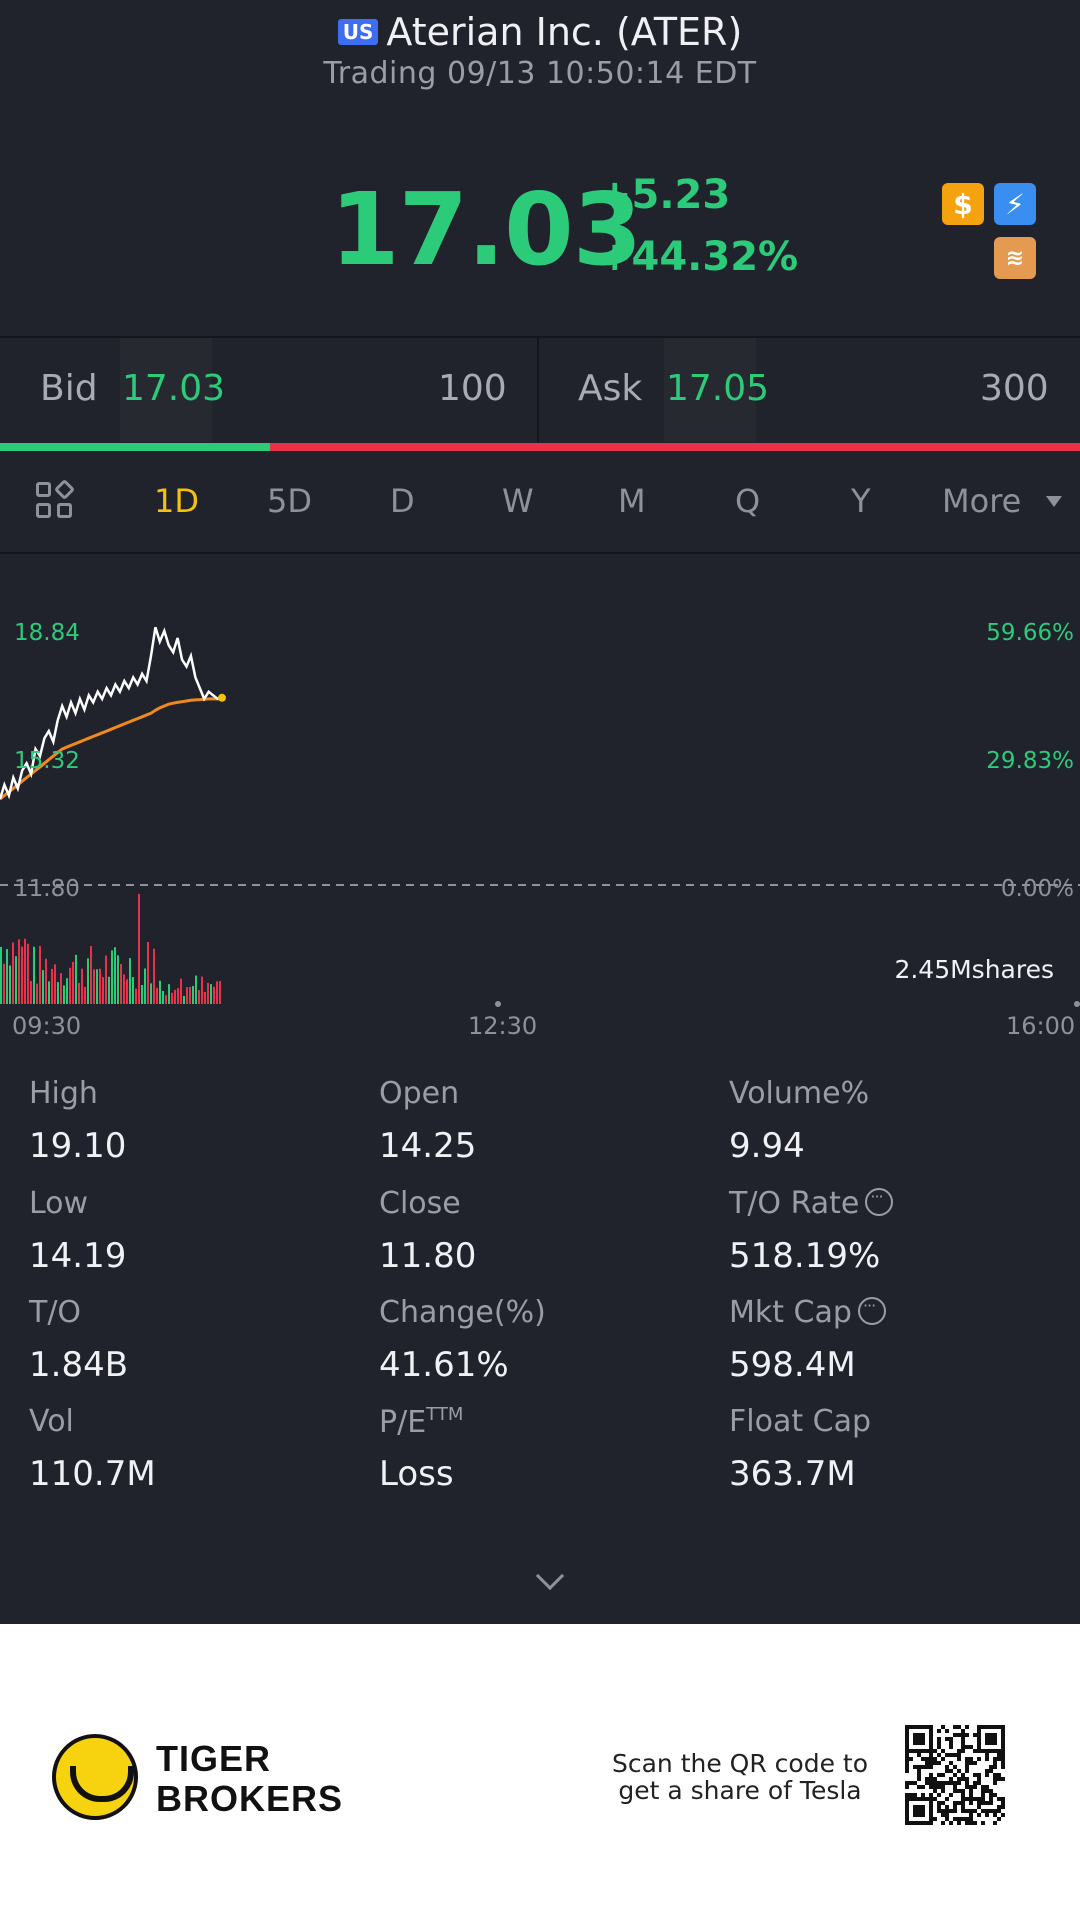  What do you see at coordinates (403, 1422) in the screenshot?
I see `stat-label-text: P/E` at bounding box center [403, 1422].